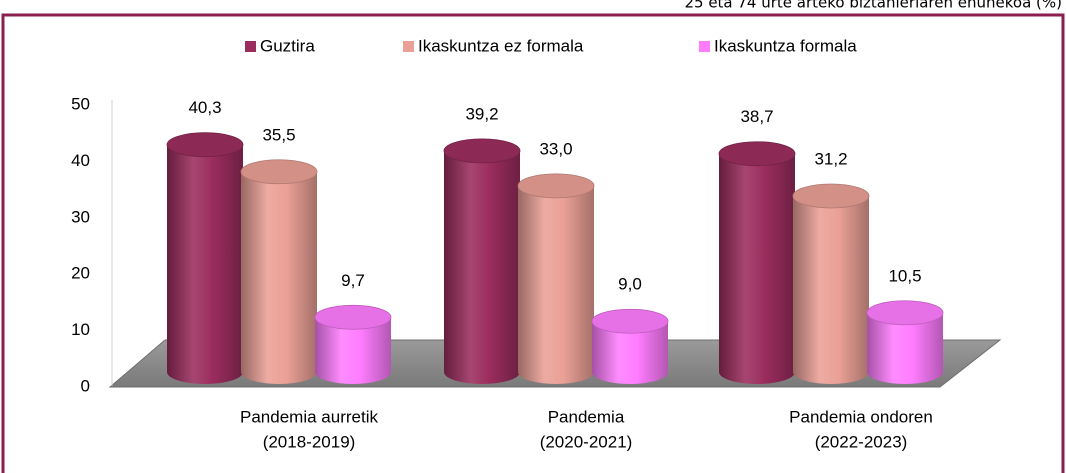 This screenshot has width=1066, height=473. What do you see at coordinates (80, 273) in the screenshot?
I see `y-tick-label: 20` at bounding box center [80, 273].